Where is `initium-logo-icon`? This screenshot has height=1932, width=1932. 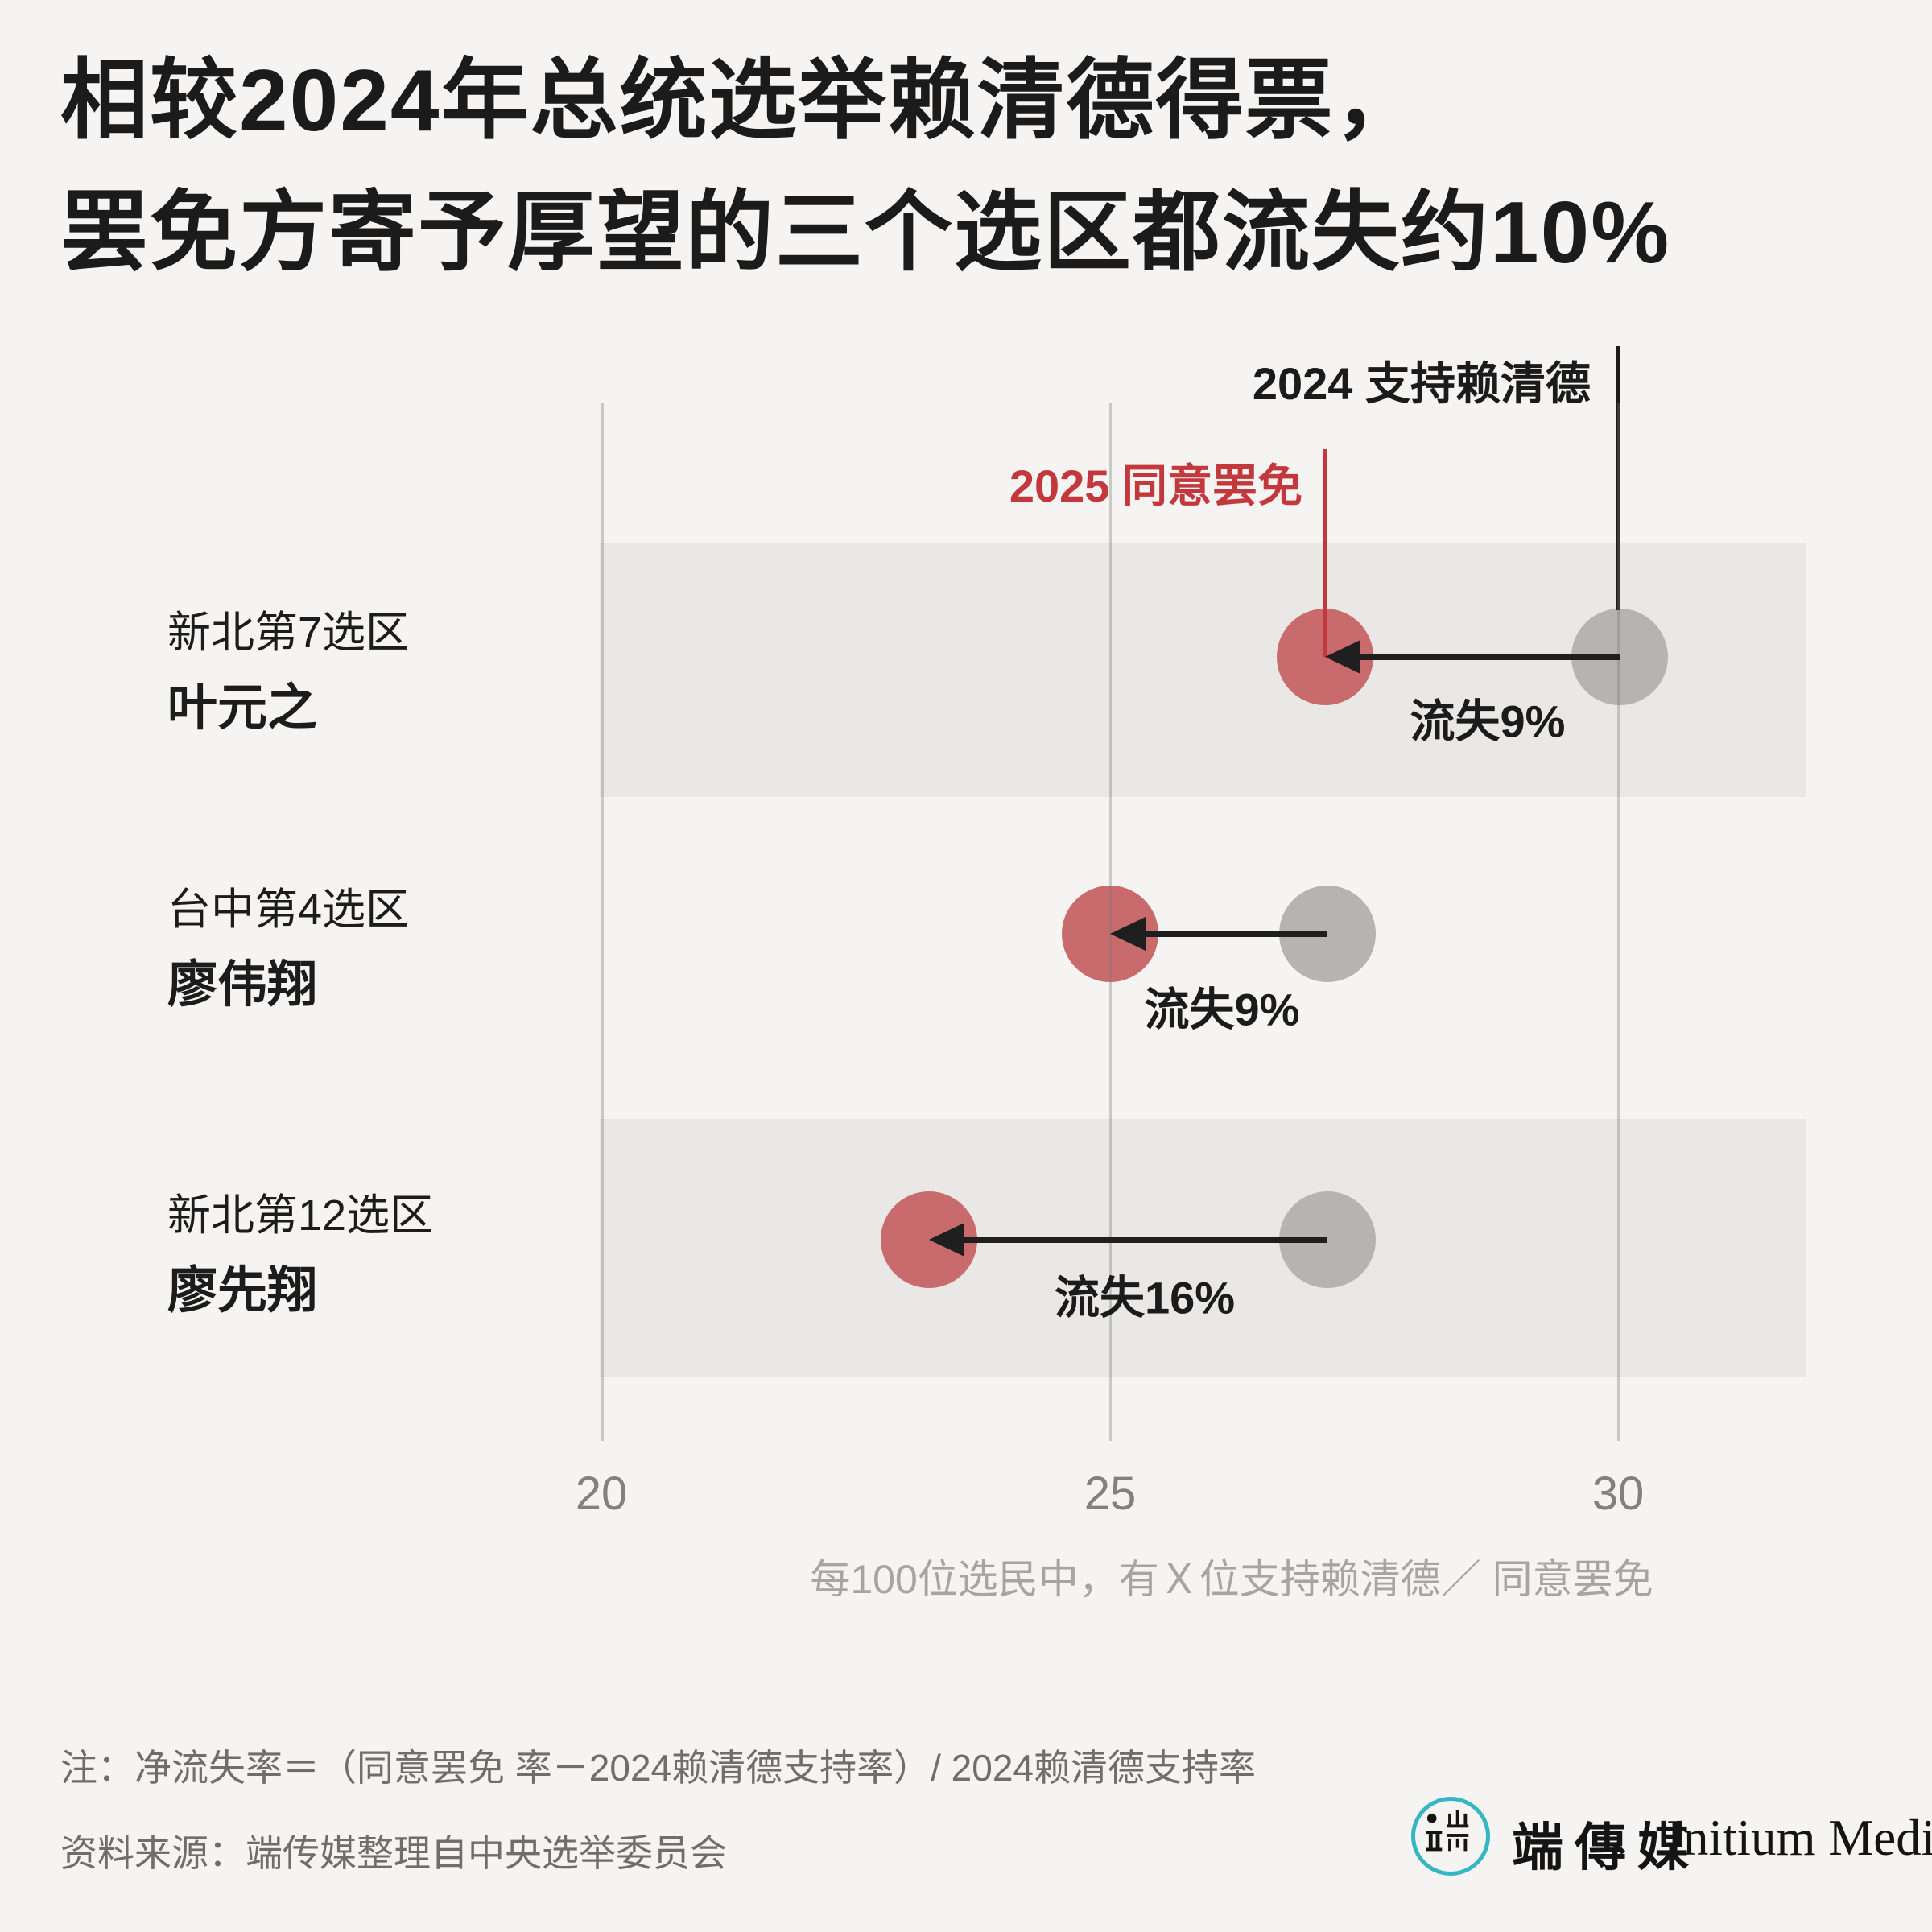
initium-logo-icon is located at coordinates (1447, 1831).